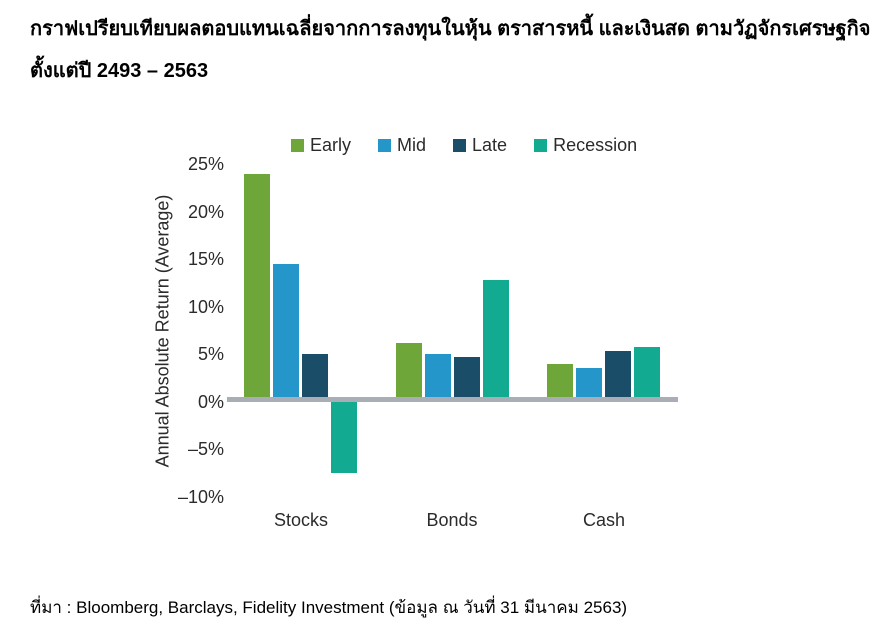 This screenshot has height=641, width=889. What do you see at coordinates (618, 376) in the screenshot?
I see `bar-cash-late` at bounding box center [618, 376].